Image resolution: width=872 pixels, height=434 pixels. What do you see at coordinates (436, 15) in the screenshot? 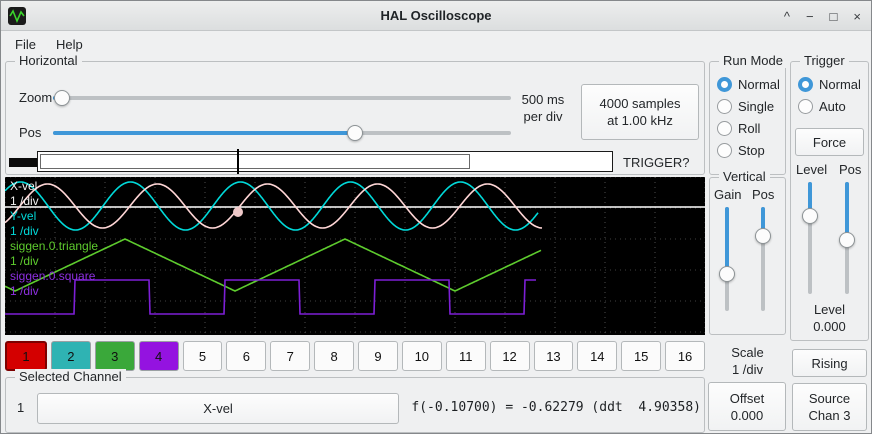
I see `window-title: HAL Oscilloscope` at bounding box center [436, 15].